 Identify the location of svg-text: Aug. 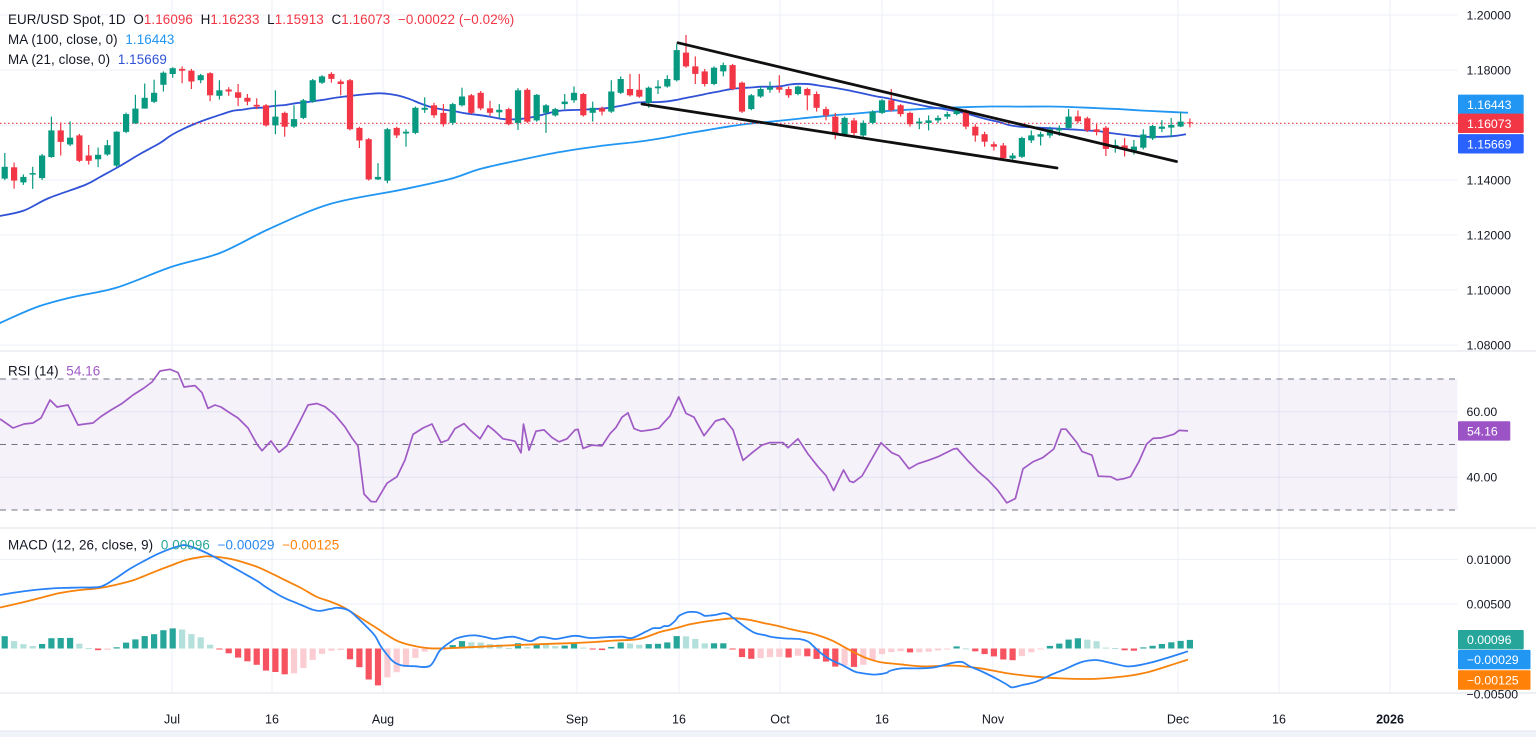
(383, 720).